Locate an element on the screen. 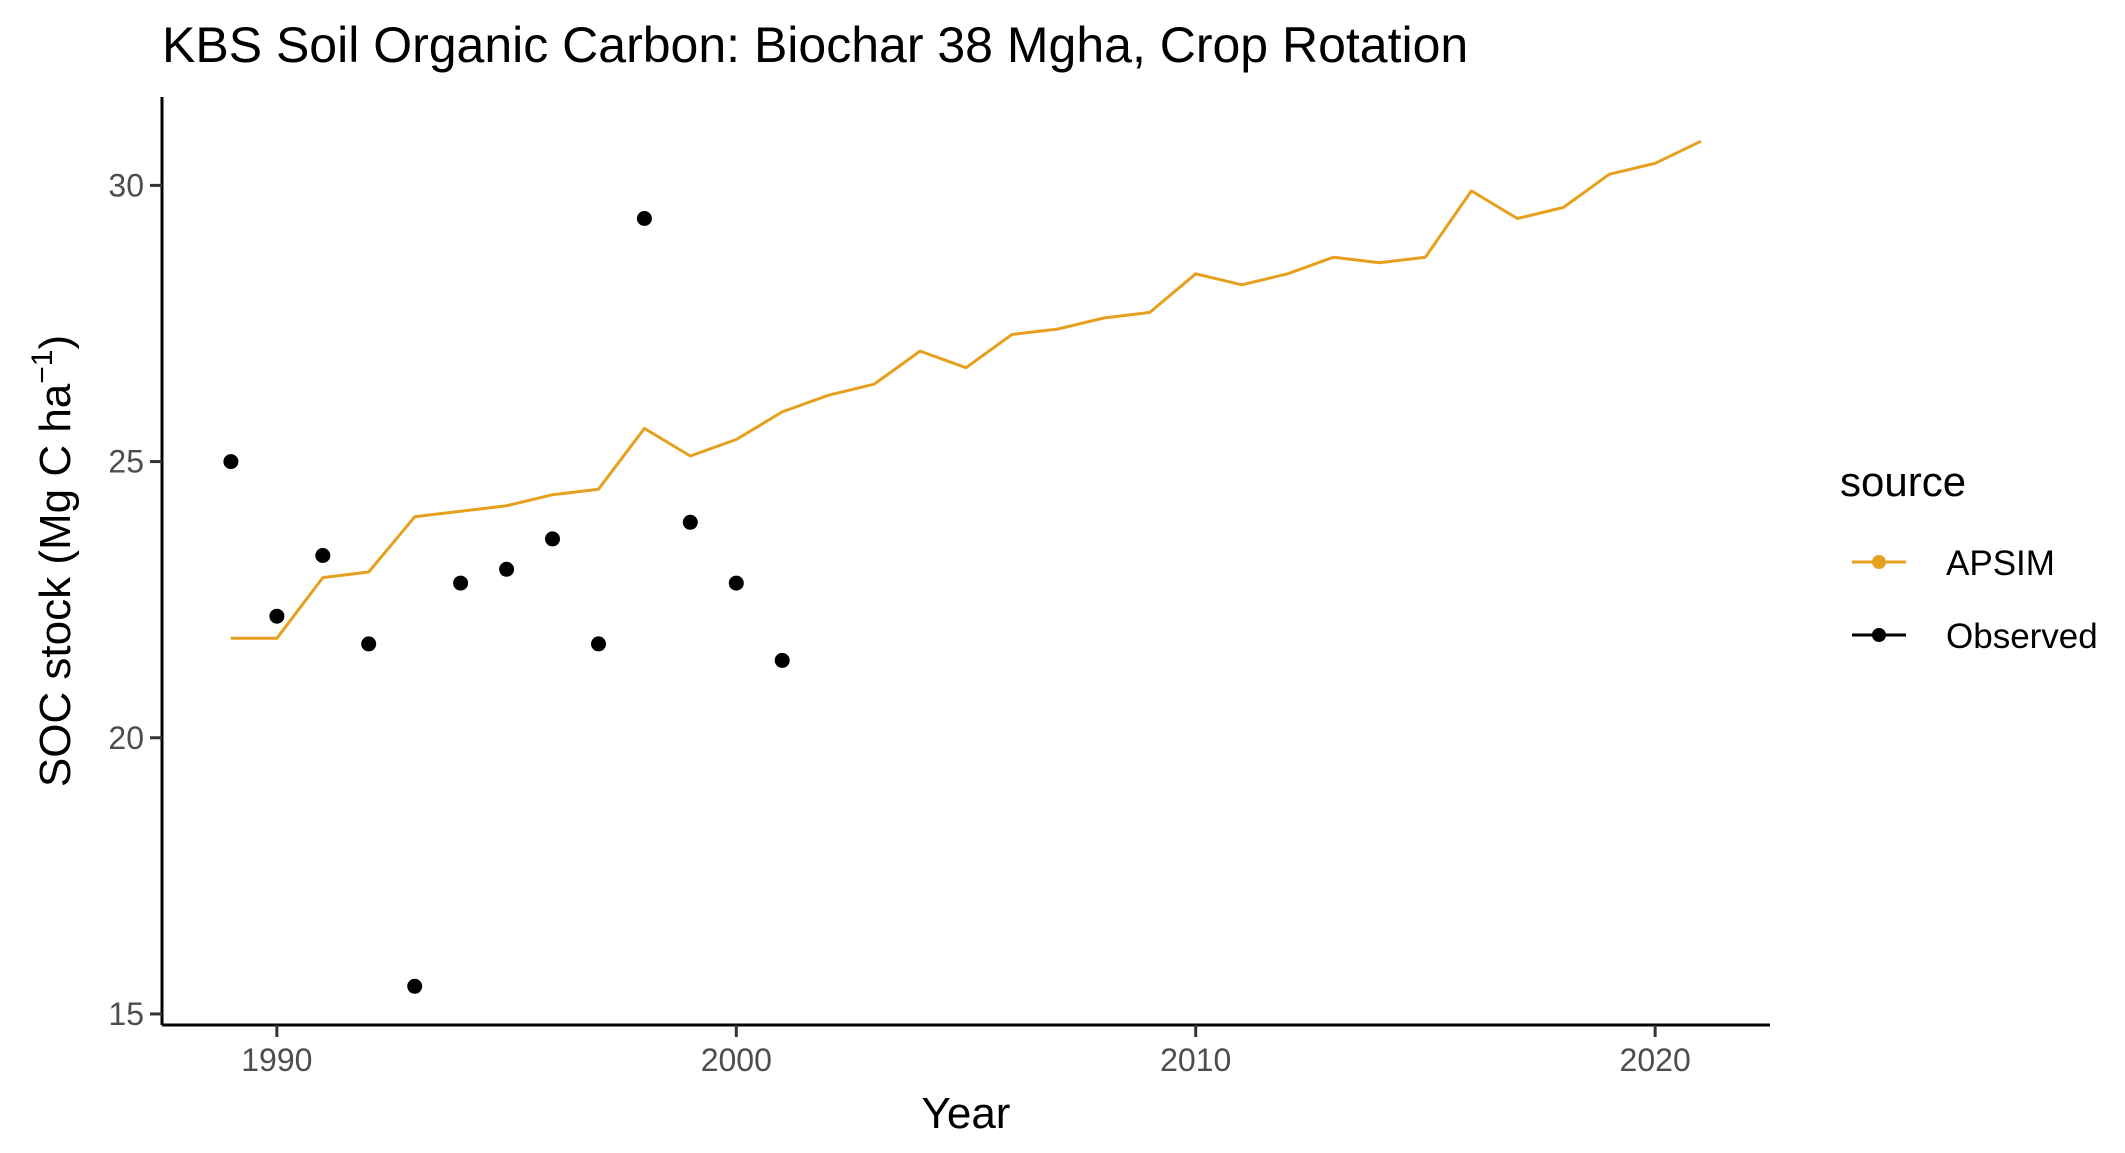  y-axis-title-main: SOC stock (Mg C ha is located at coordinates (55, 585).